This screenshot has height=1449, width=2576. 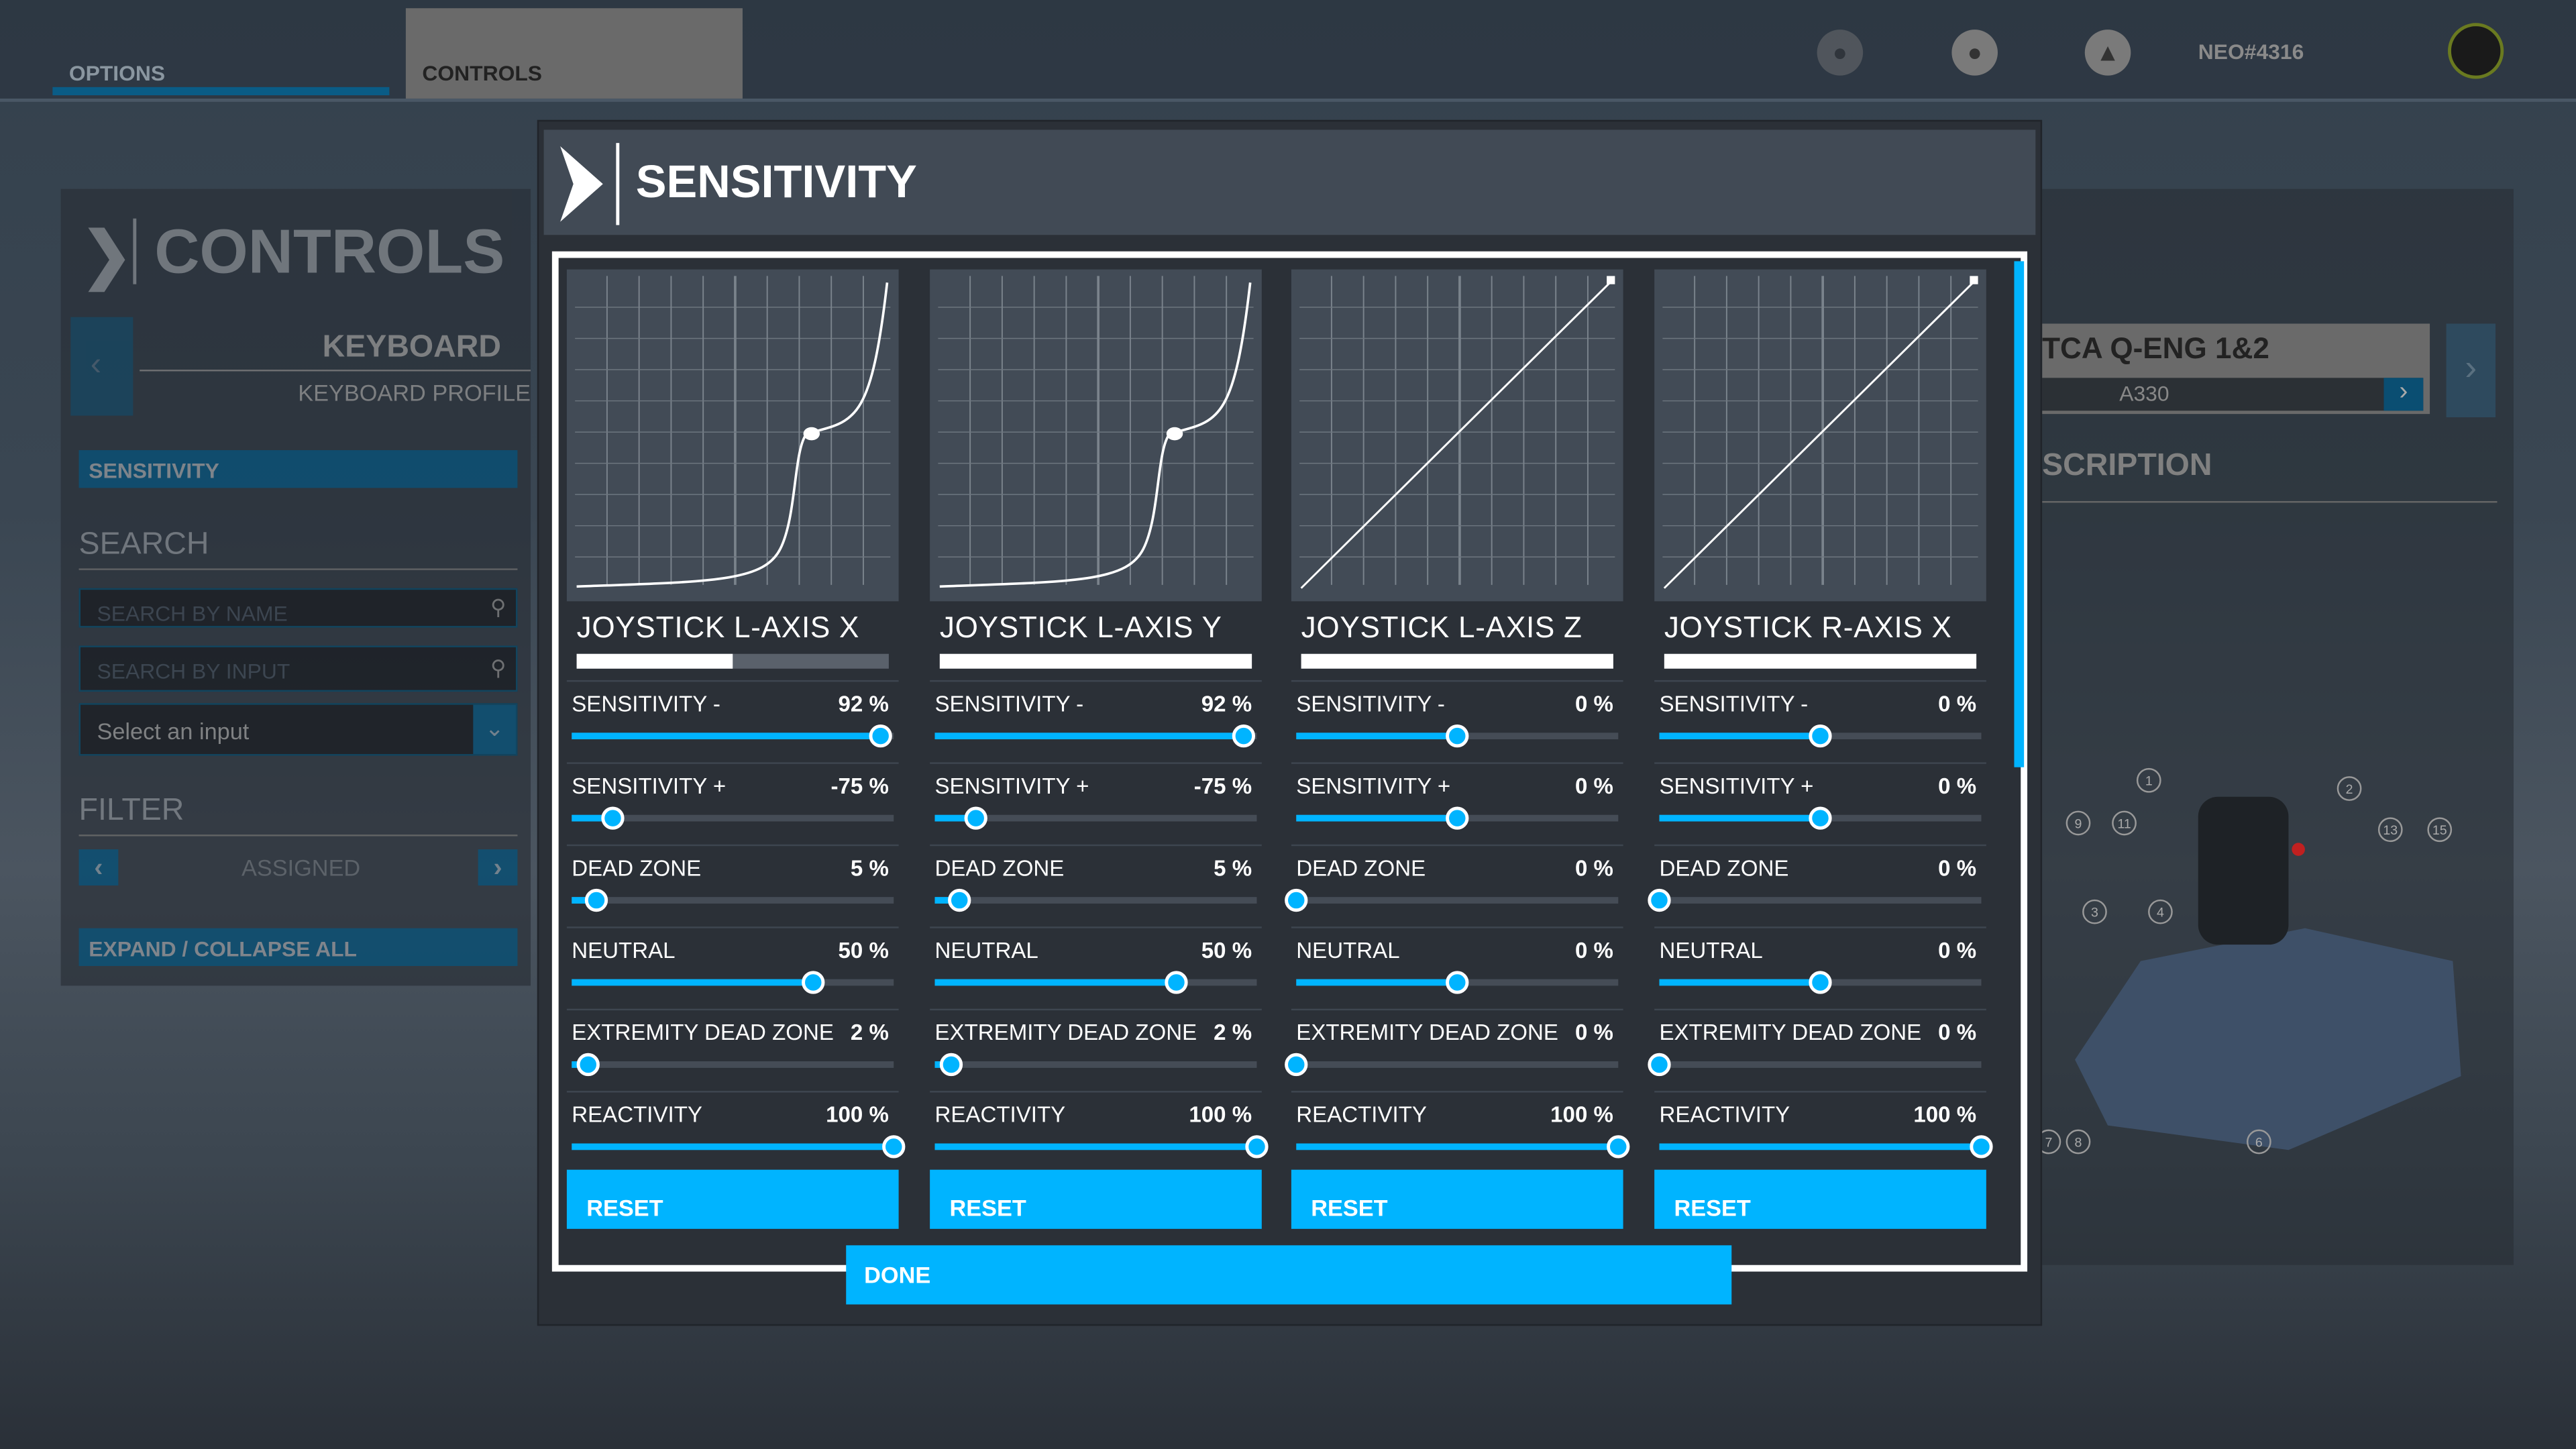 I want to click on select-input-dropdown: Select an input ⌄, so click(x=298, y=729).